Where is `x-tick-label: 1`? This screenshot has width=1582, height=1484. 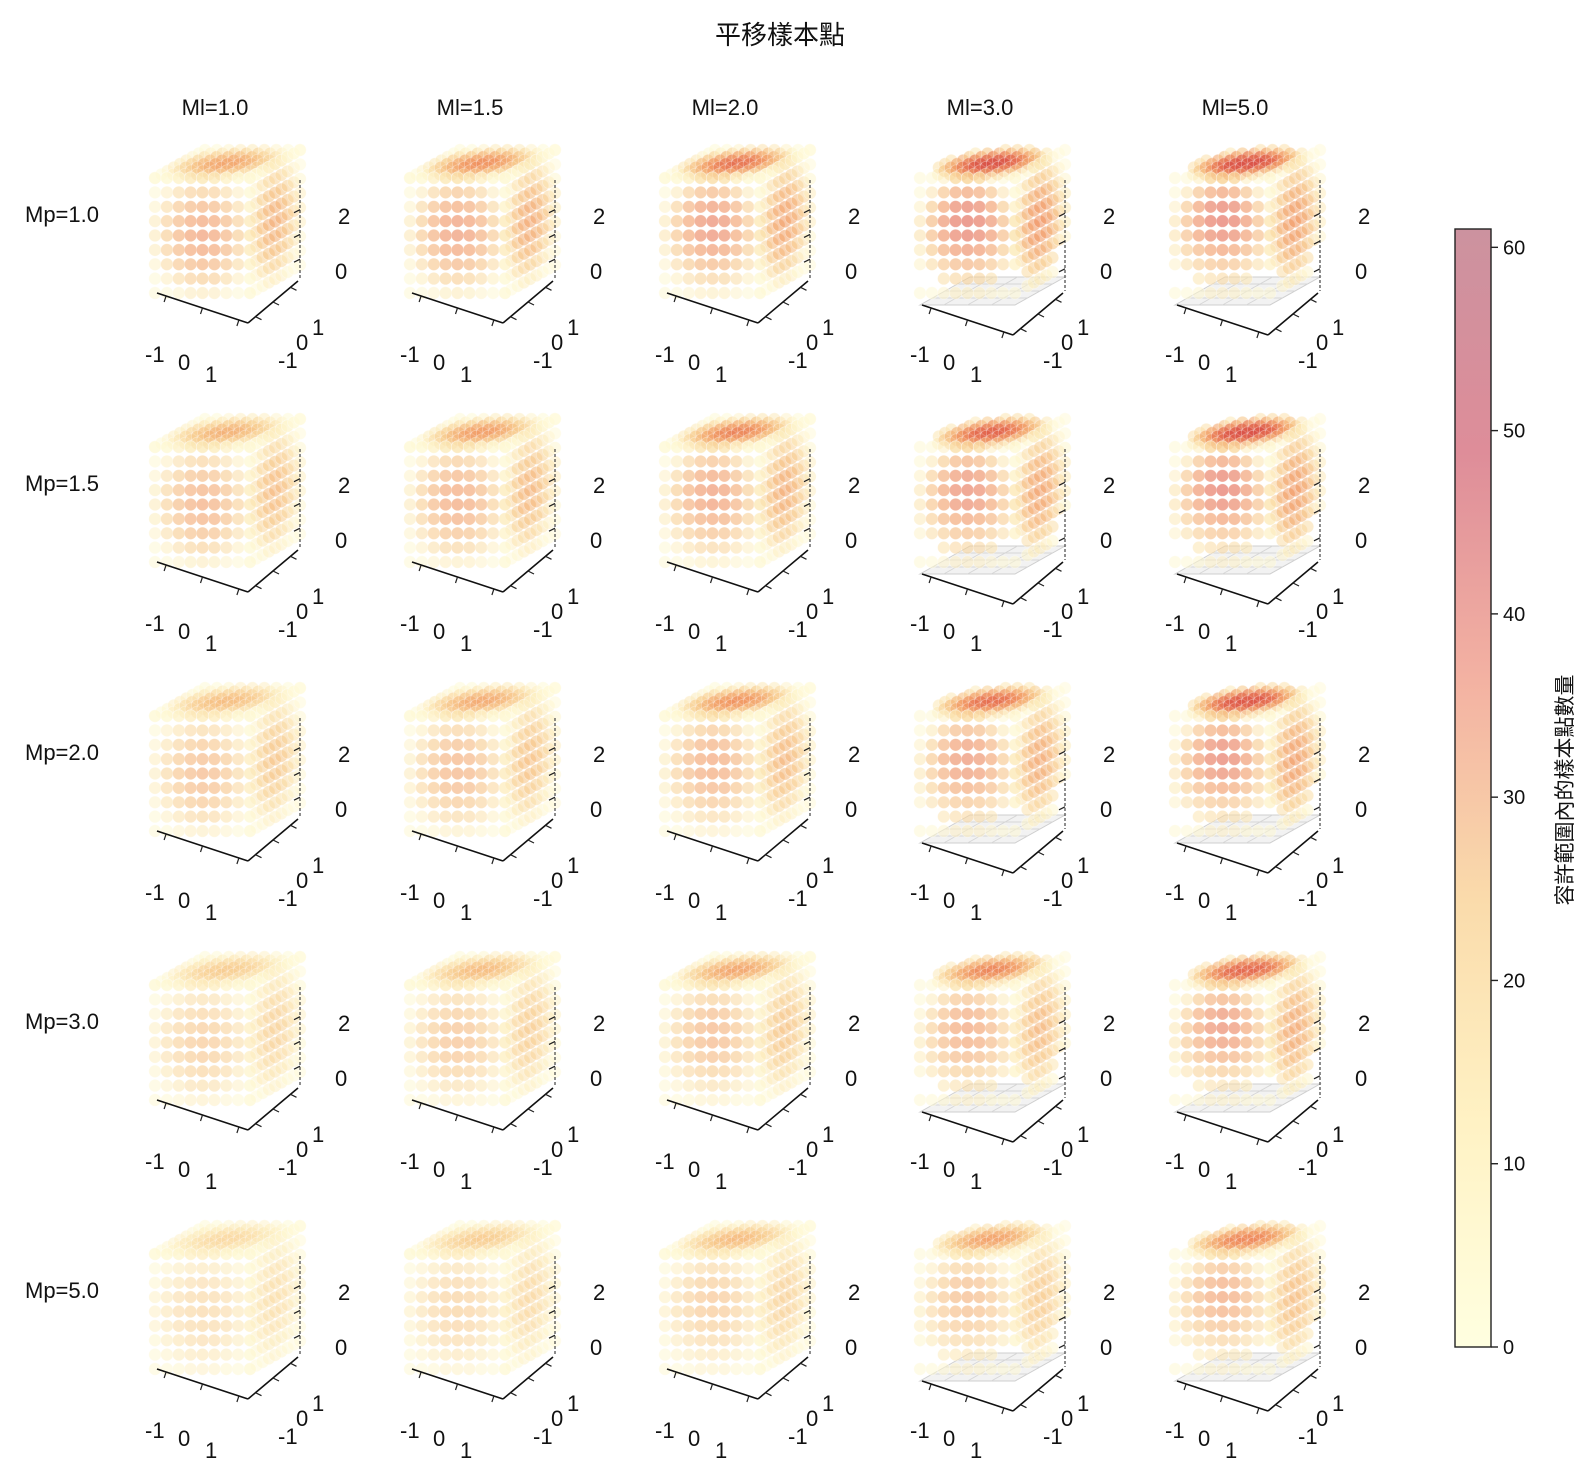 x-tick-label: 1 is located at coordinates (1231, 912).